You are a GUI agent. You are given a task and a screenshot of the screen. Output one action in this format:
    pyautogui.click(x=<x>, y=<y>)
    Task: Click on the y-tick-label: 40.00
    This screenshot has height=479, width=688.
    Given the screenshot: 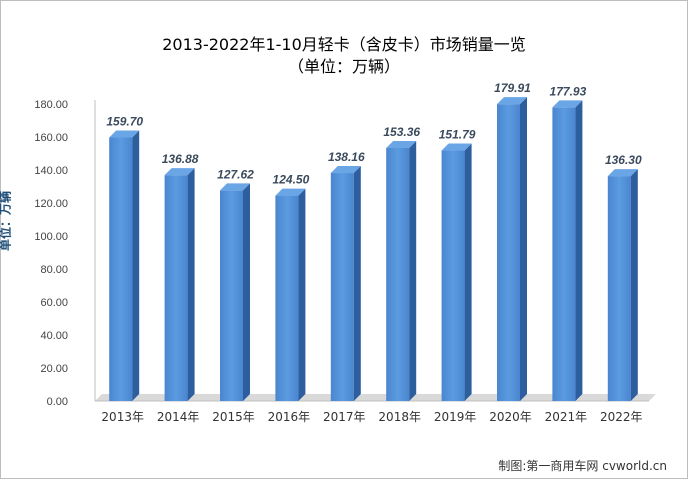 What is the action you would take?
    pyautogui.click(x=54, y=336)
    